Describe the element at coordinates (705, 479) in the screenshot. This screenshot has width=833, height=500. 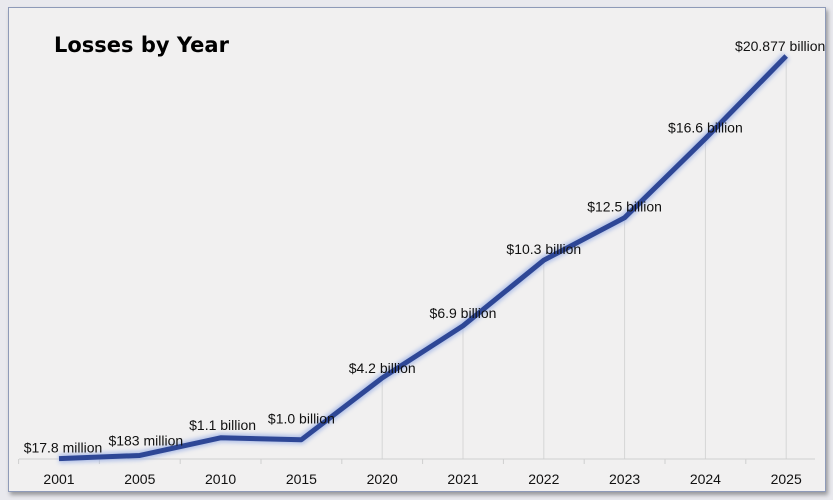
I see `x-tick-label: 2024` at that location.